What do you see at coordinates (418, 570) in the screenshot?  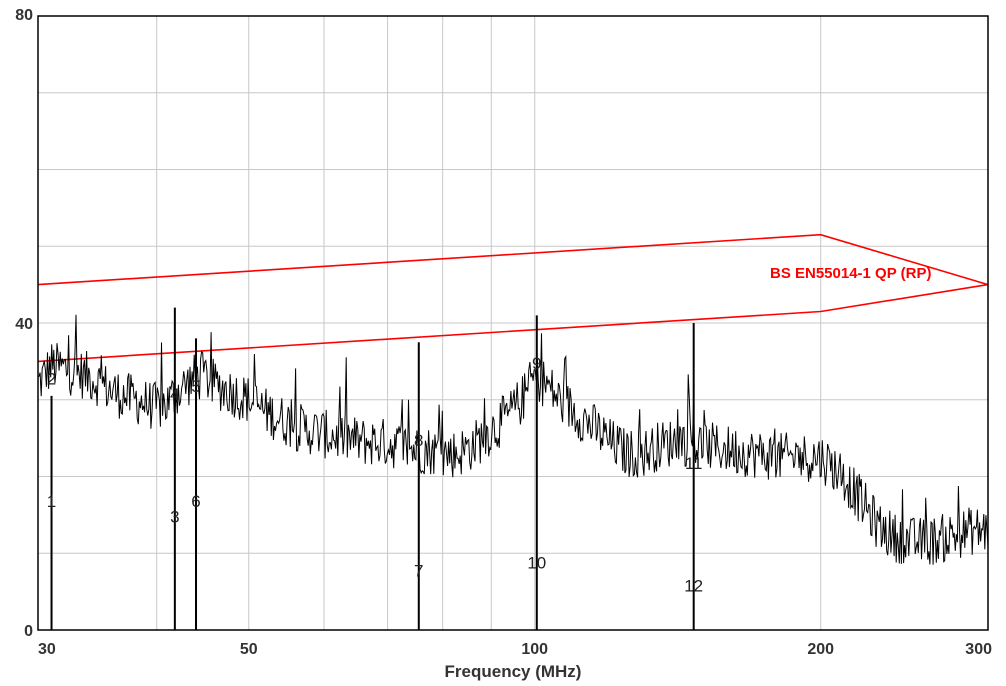 I see `marker-label-7: 7` at bounding box center [418, 570].